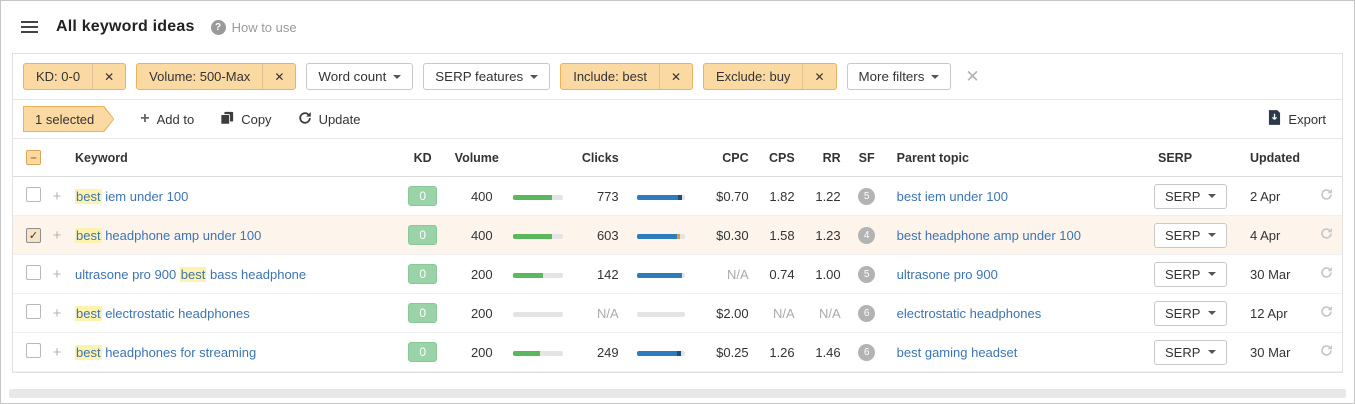  I want to click on col-keyword: Keyword, so click(101, 157).